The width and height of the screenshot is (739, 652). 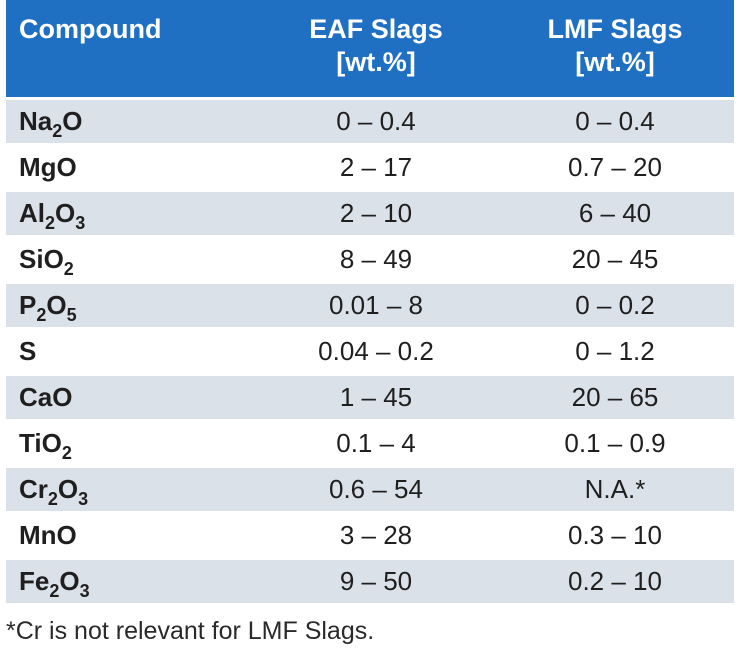 I want to click on eaf-value-cell: 9 – 50, so click(x=376, y=583).